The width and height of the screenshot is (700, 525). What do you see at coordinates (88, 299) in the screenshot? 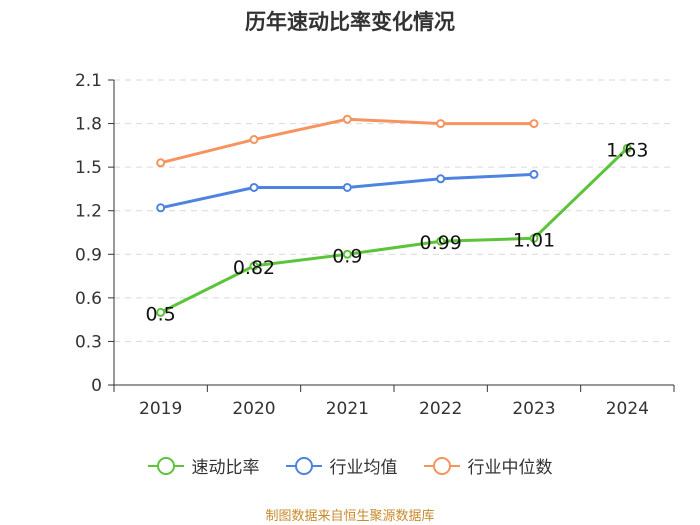
I see `y-tick-label-2: 0.6` at bounding box center [88, 299].